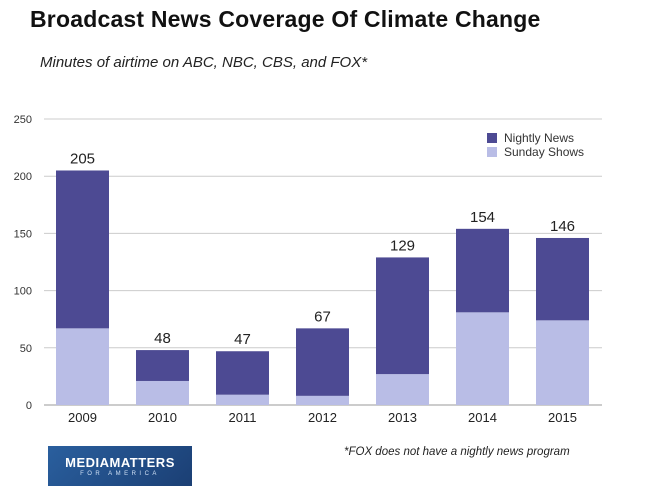 The width and height of the screenshot is (649, 504). What do you see at coordinates (120, 462) in the screenshot?
I see `logo-main-text: MEDIAMATTERS` at bounding box center [120, 462].